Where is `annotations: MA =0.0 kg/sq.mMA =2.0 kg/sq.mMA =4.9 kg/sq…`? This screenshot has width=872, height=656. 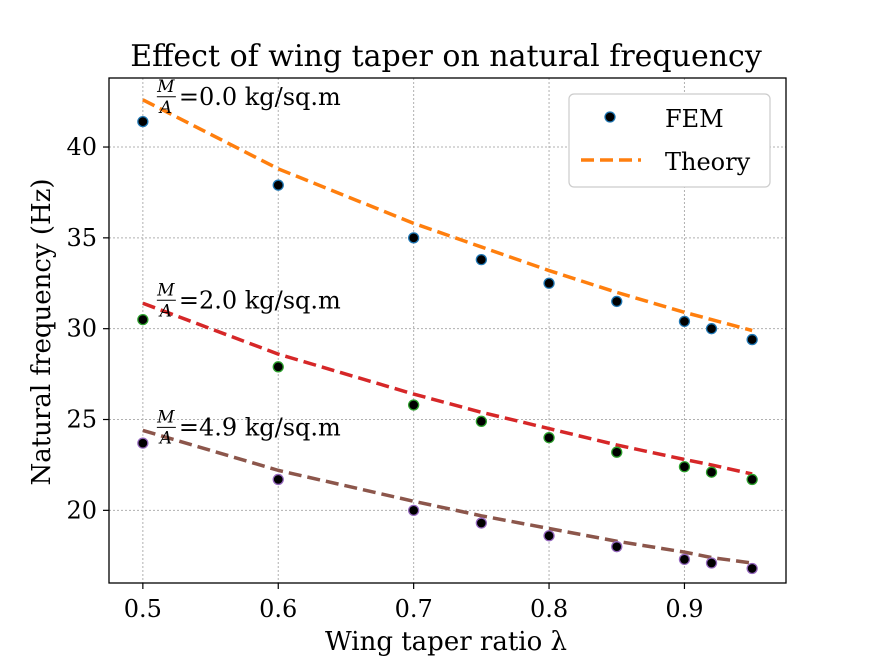 annotations: MA =0.0 kg/sq.mMA =2.0 kg/sq.mMA =4.9 kg/sq… is located at coordinates (248, 263).